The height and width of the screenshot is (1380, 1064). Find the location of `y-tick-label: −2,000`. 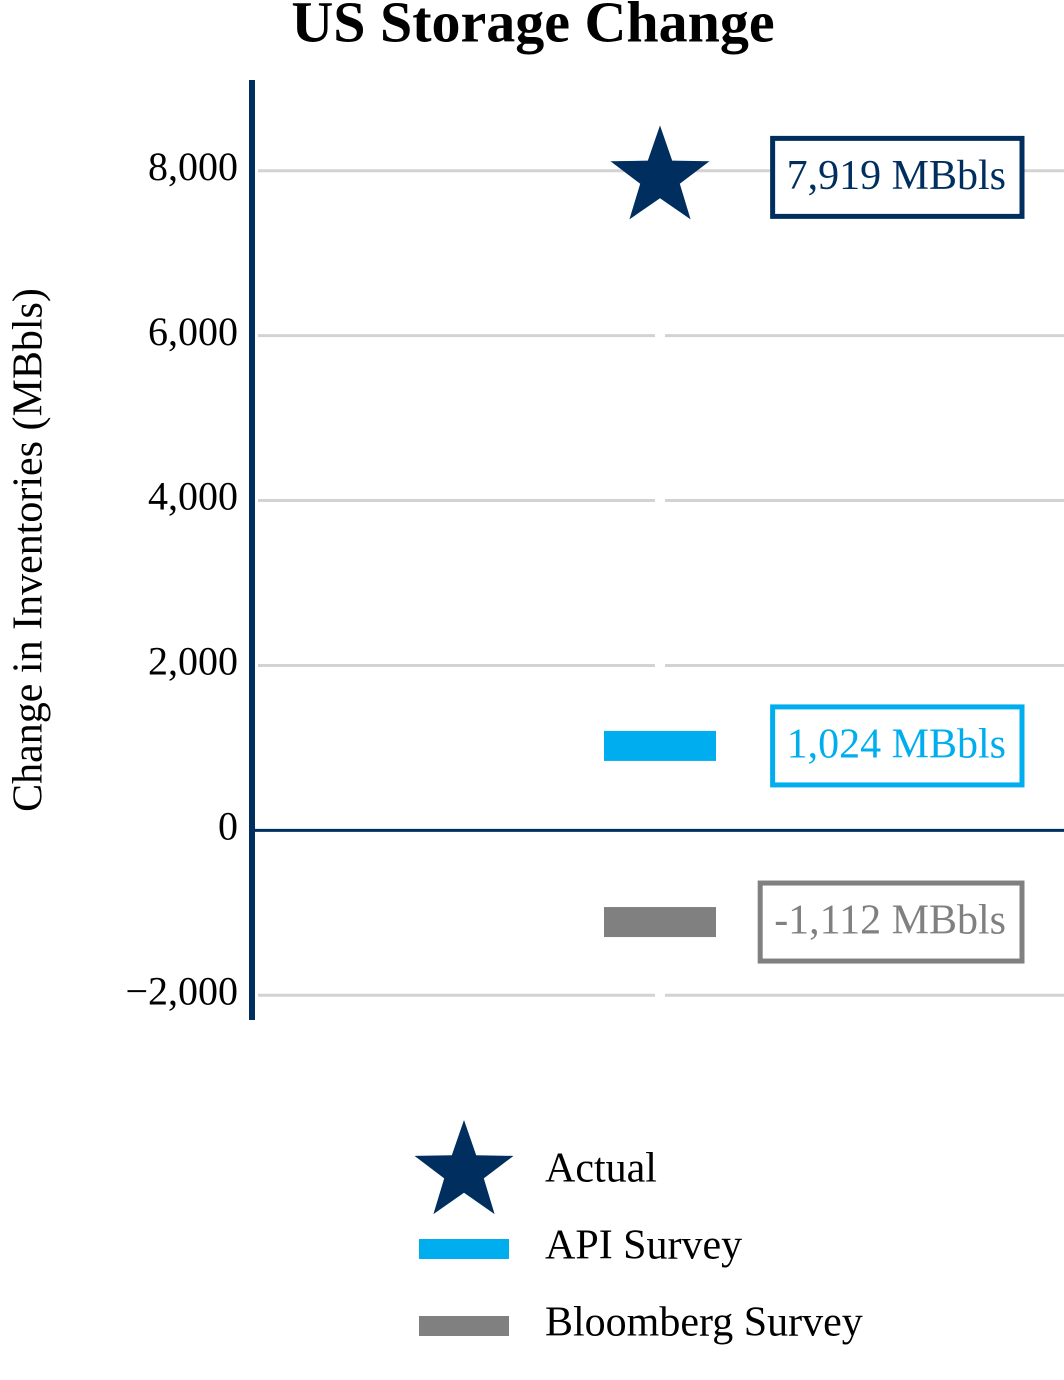

y-tick-label: −2,000 is located at coordinates (181, 990).